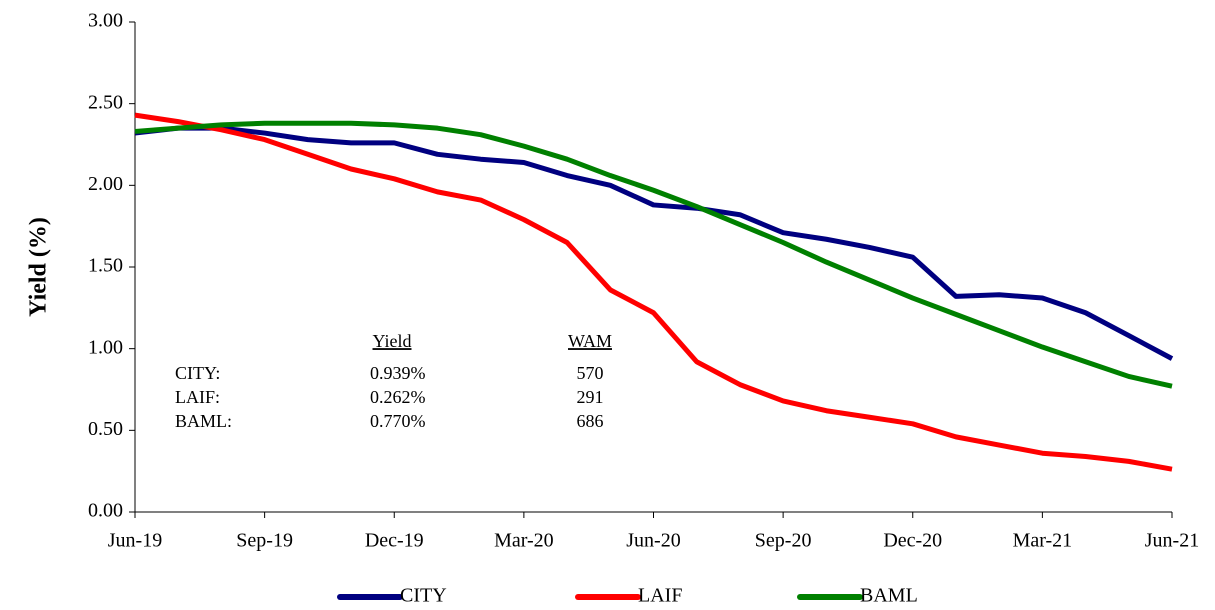 The width and height of the screenshot is (1215, 610). I want to click on y-tick-label: 2.00, so click(105, 184).